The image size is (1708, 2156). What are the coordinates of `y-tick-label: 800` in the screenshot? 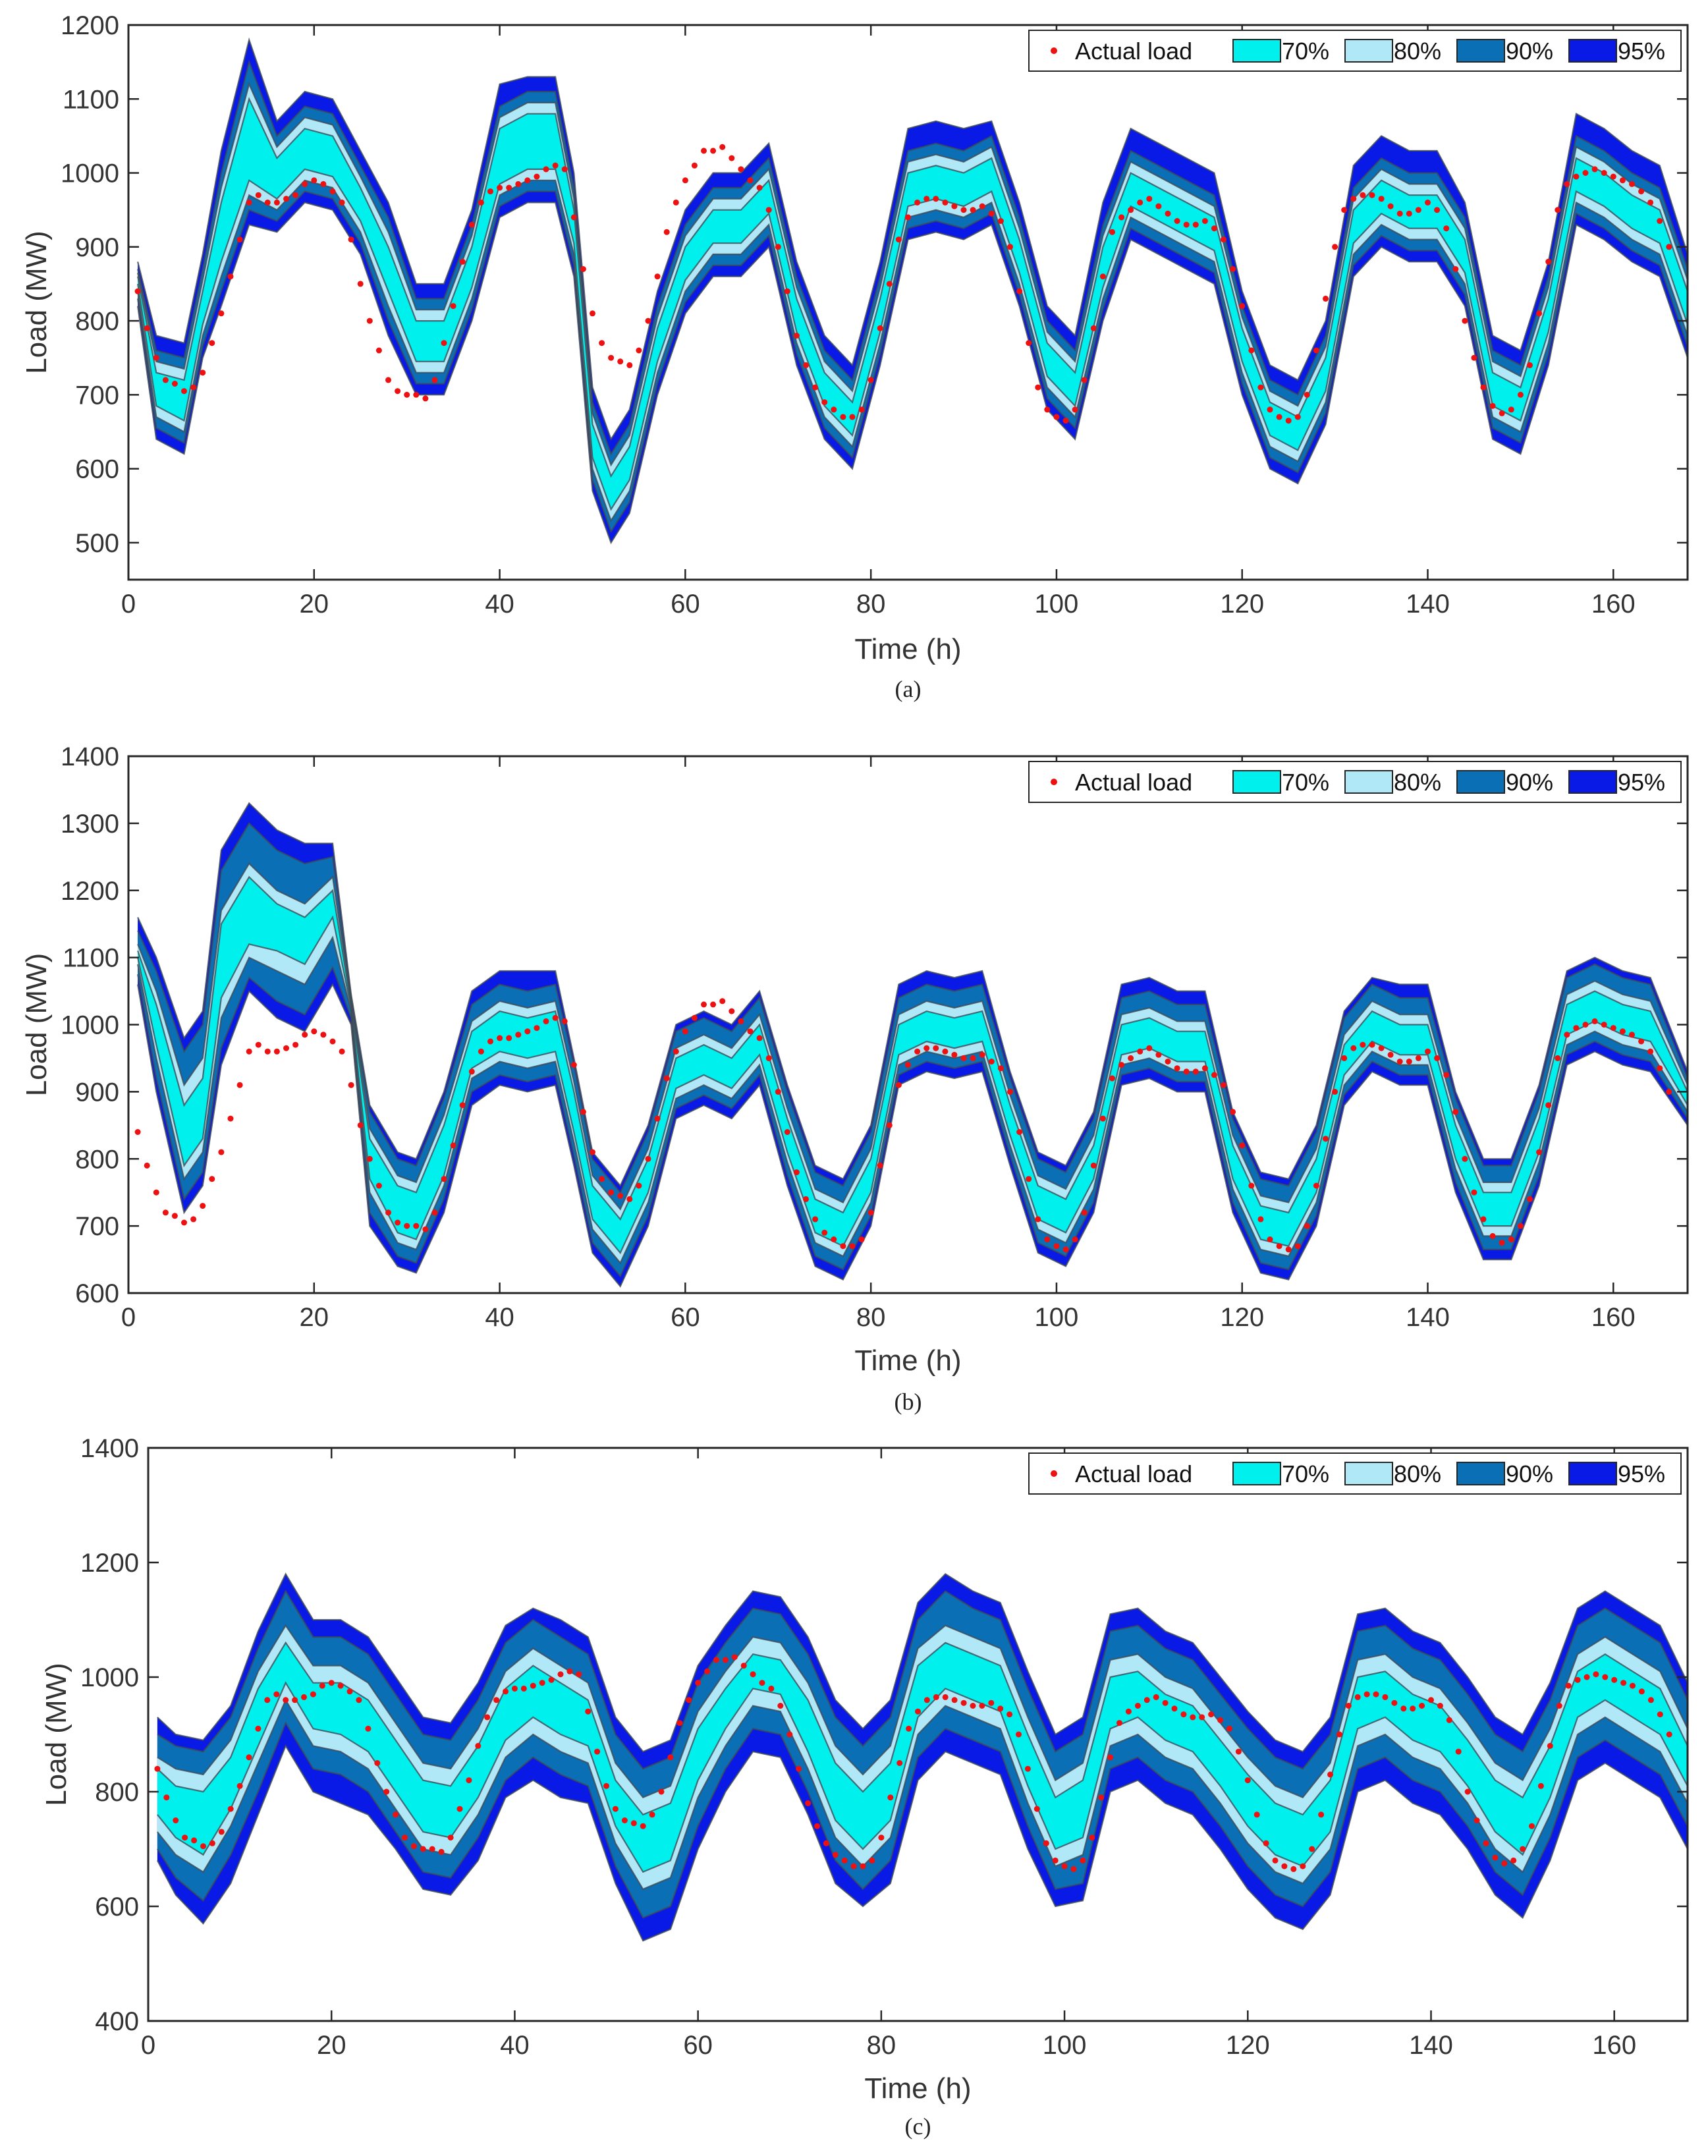 It's located at (97, 321).